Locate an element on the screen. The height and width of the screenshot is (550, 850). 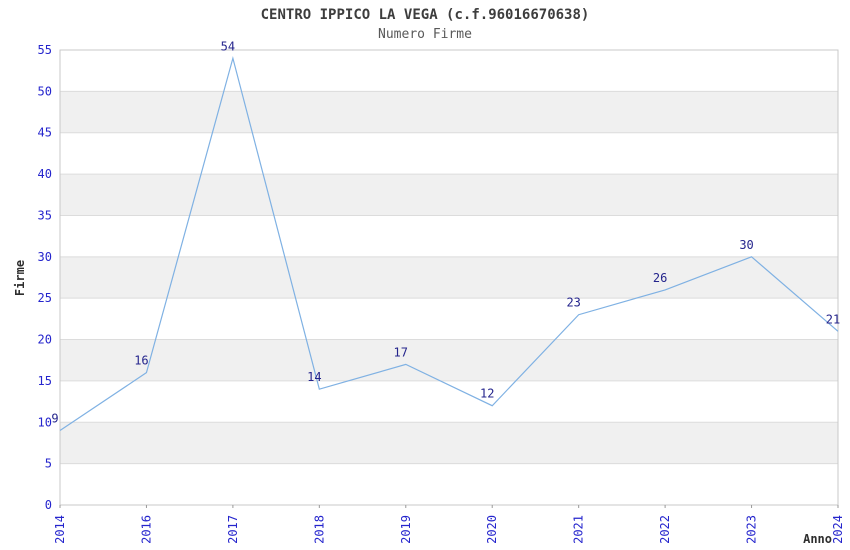
y-tick-label: 55 is located at coordinates (45, 50).